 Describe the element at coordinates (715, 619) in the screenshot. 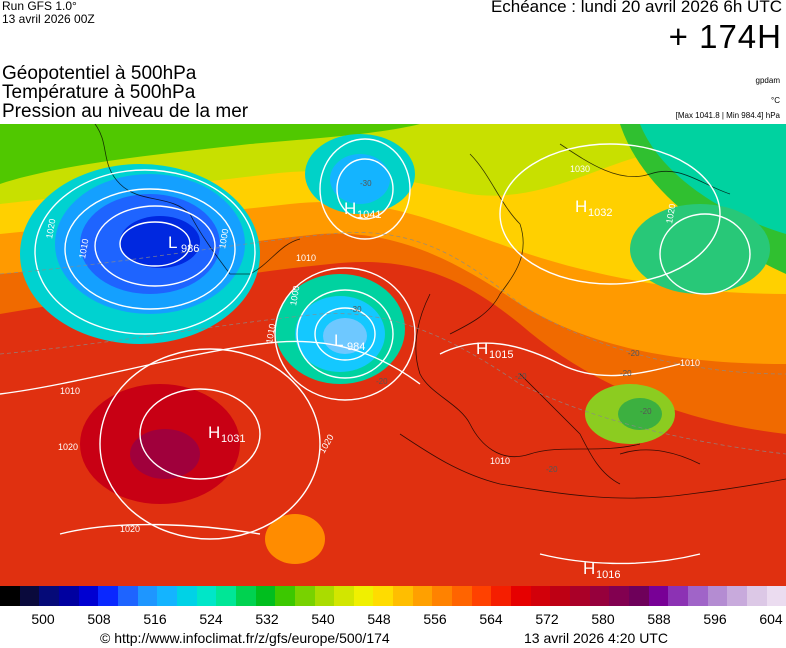

I see `scale-tick-label: 596` at that location.